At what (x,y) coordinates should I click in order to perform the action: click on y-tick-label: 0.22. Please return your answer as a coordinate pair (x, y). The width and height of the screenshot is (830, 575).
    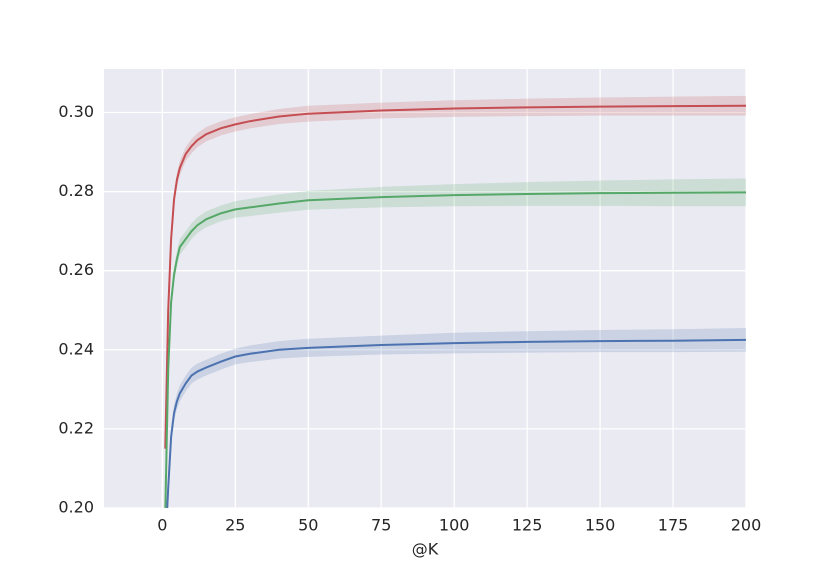
    Looking at the image, I should click on (76, 427).